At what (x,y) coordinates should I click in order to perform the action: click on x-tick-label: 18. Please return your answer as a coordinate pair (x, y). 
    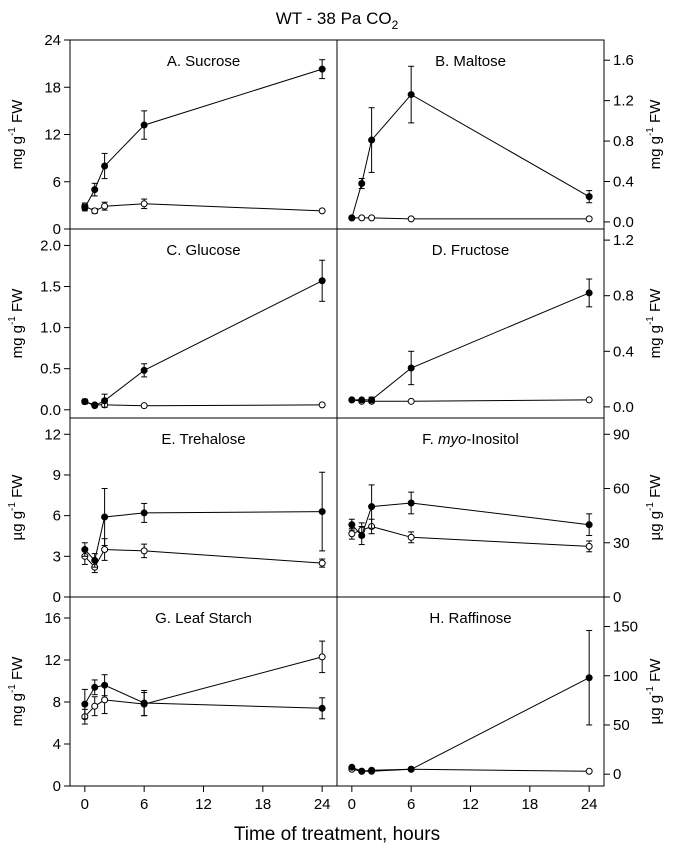
    Looking at the image, I should click on (262, 804).